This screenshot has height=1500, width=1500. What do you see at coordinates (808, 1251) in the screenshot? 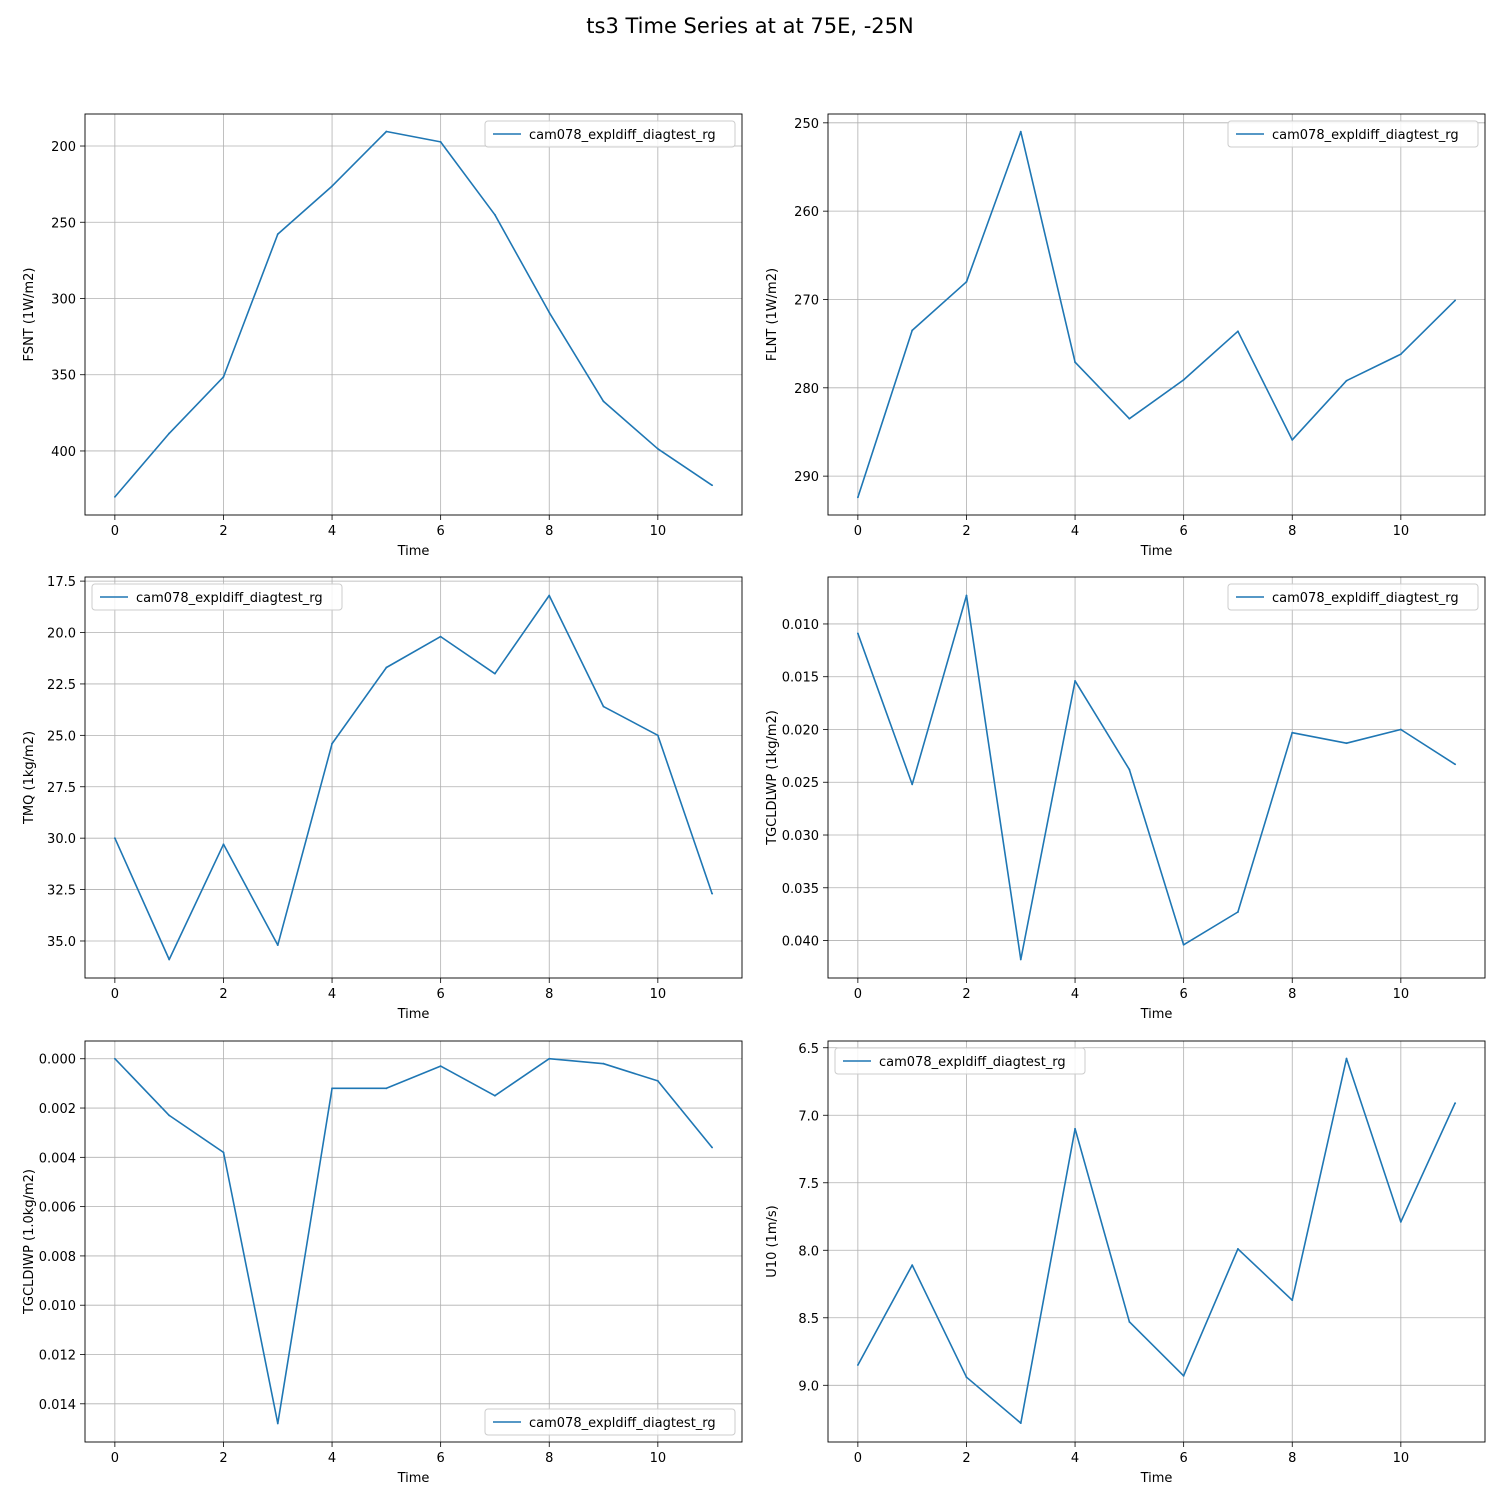
I see `y-tick-label: 8.0` at bounding box center [808, 1251].